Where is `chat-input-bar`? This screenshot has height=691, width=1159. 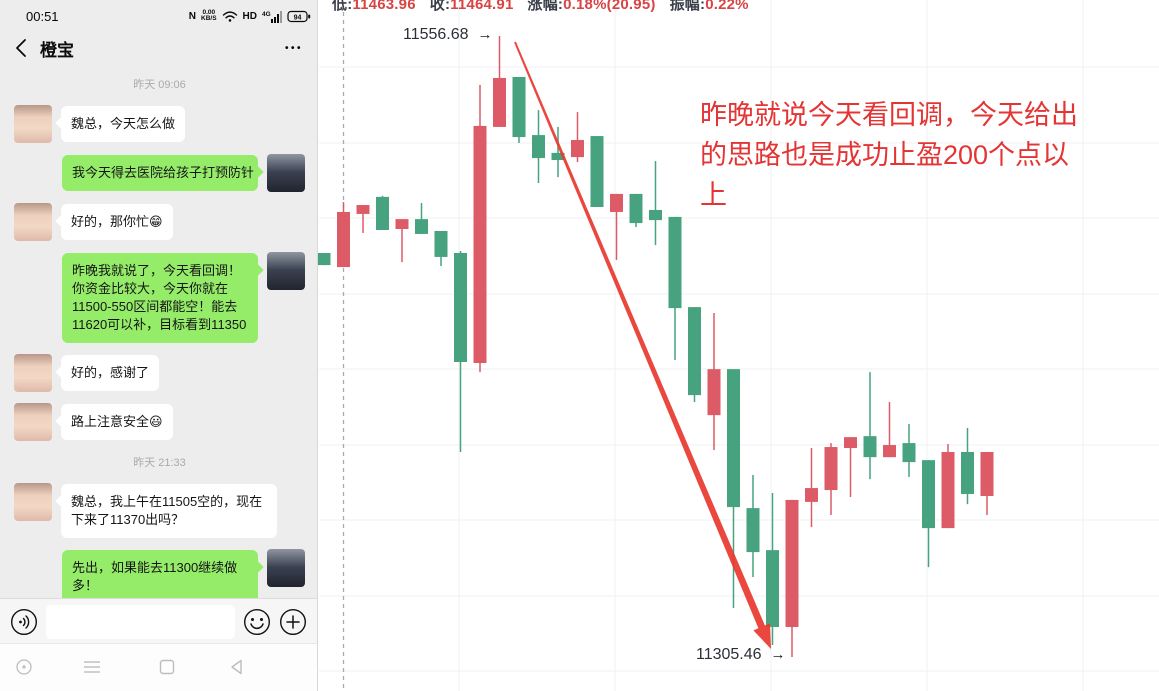
chat-input-bar is located at coordinates (158, 621).